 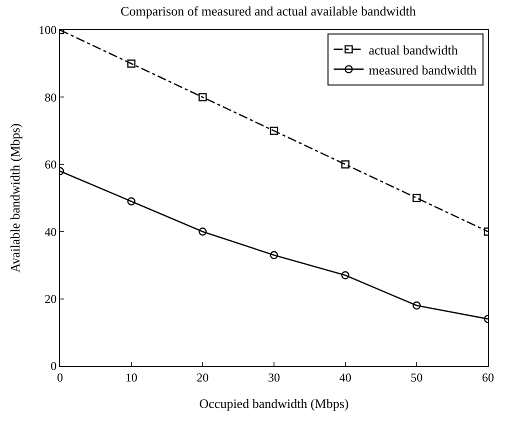 I want to click on y-tick-label: 60, so click(x=50, y=165).